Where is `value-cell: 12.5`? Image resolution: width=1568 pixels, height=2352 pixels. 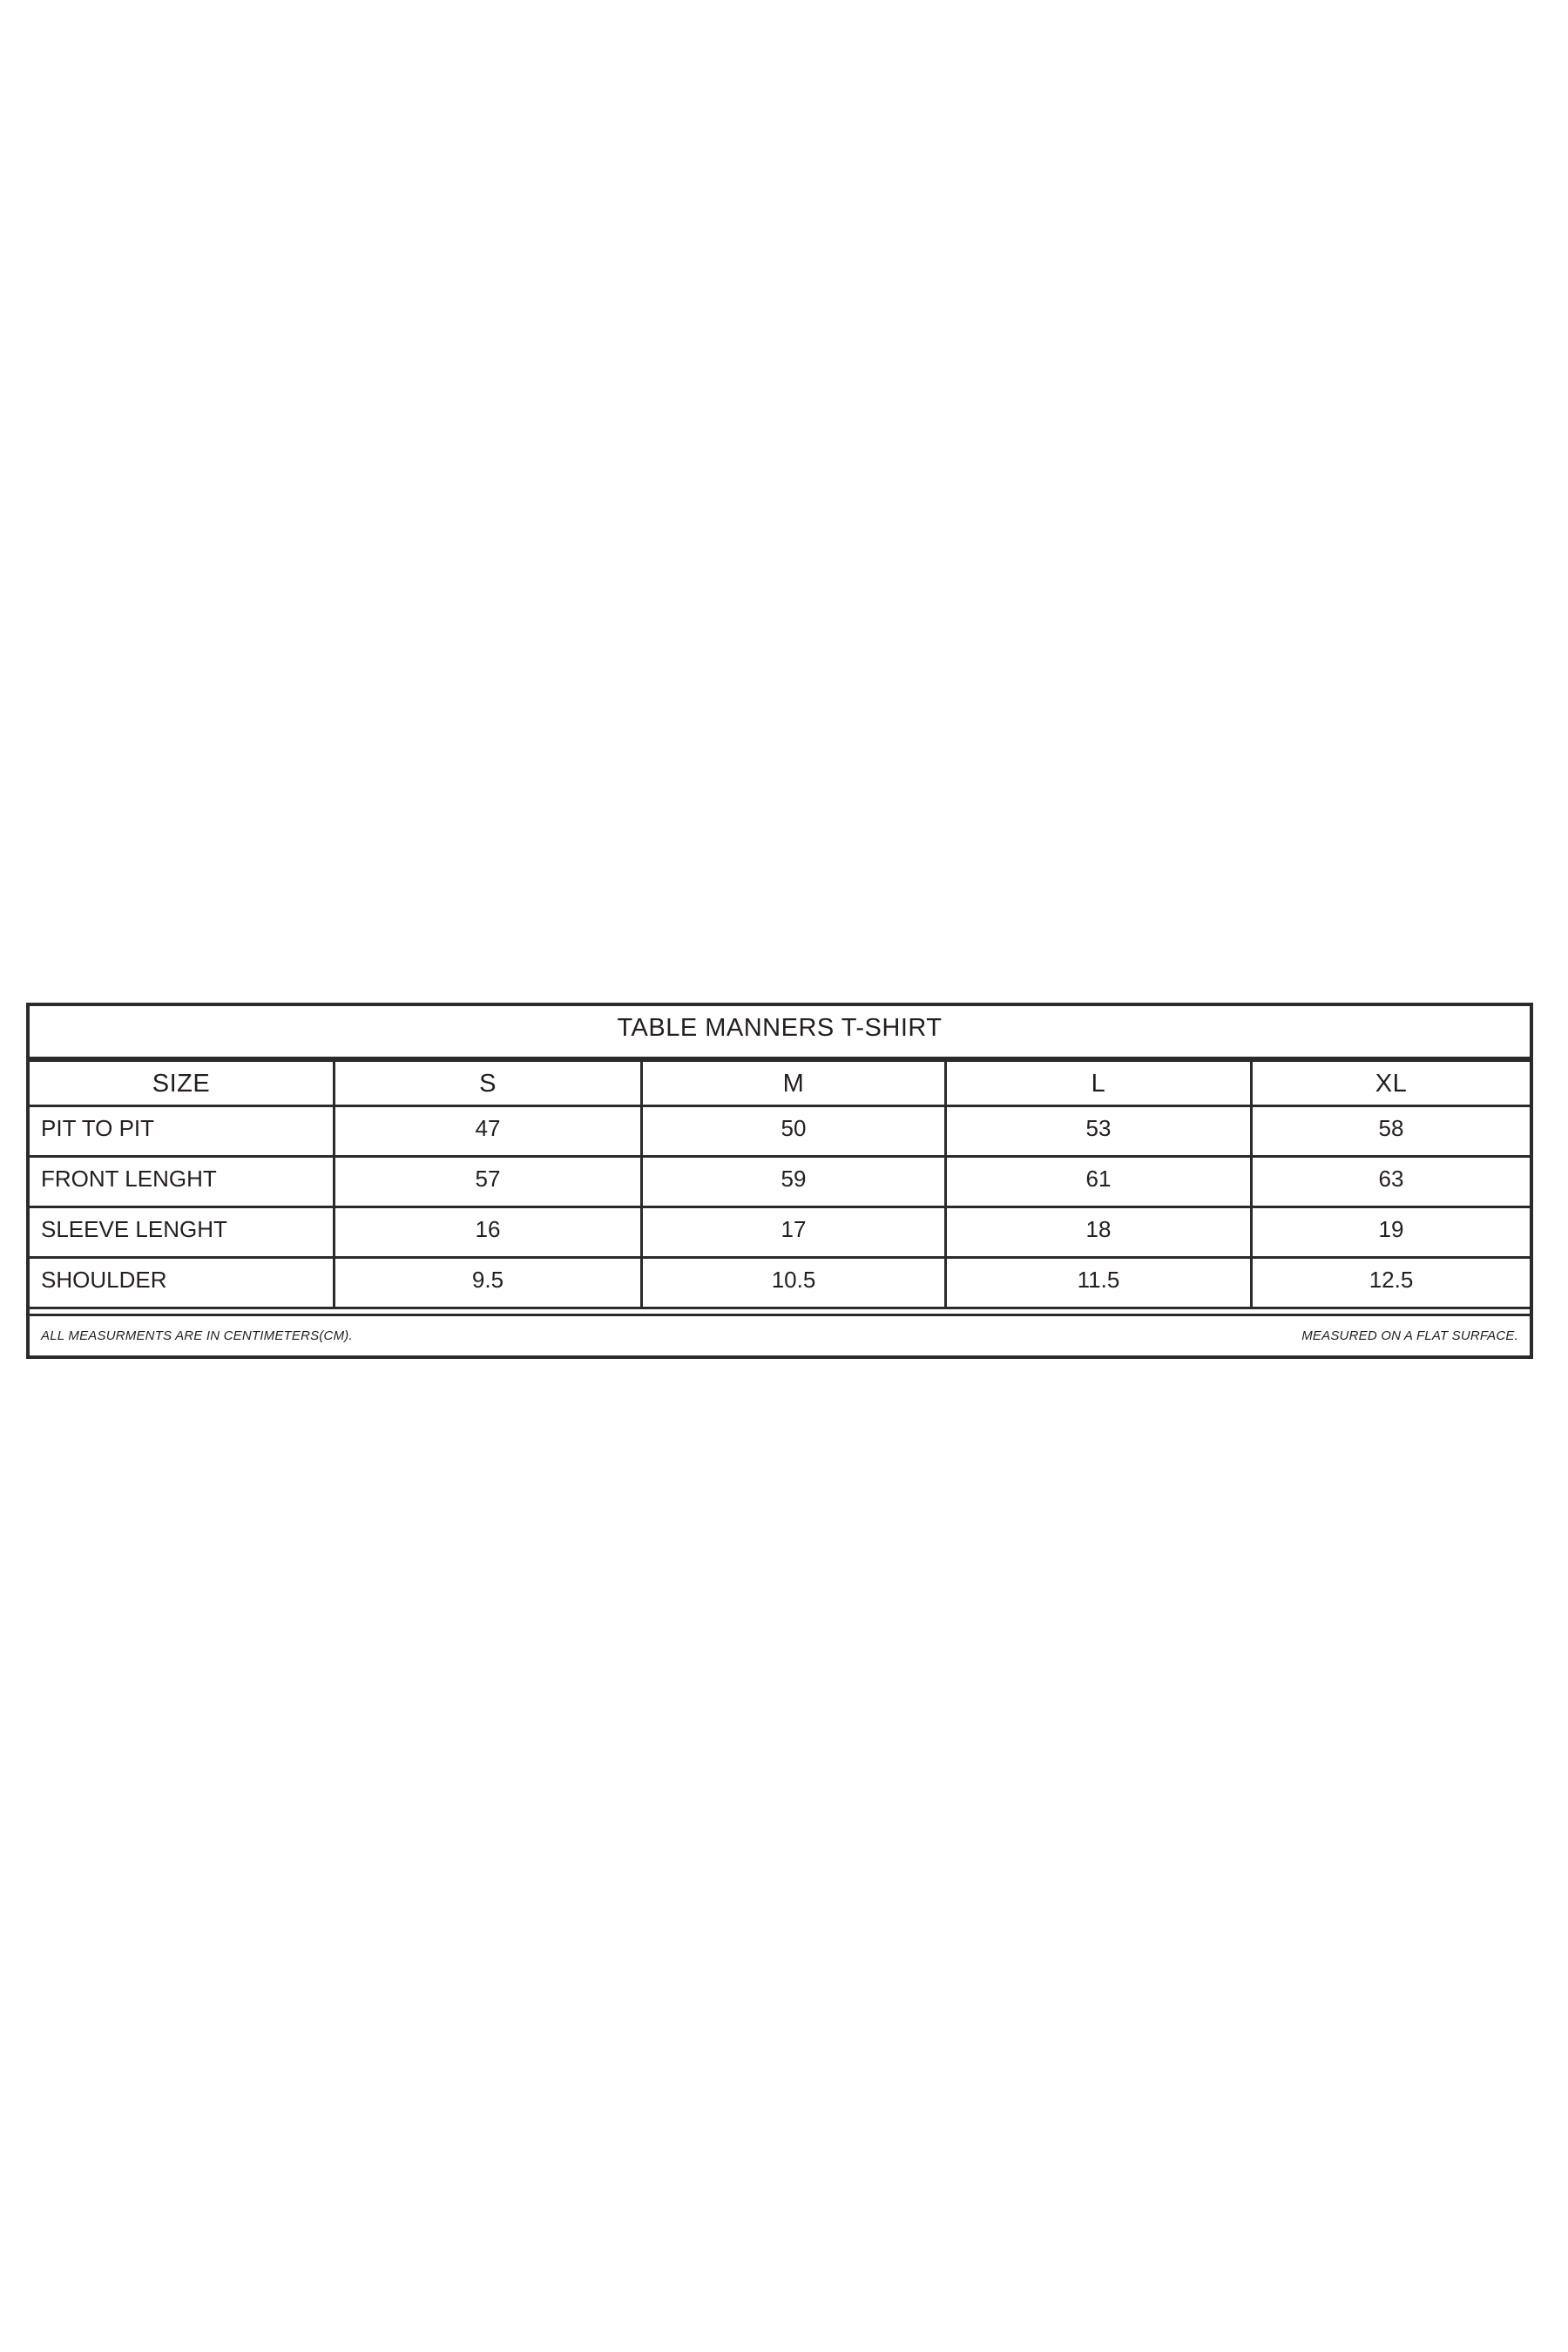 value-cell: 12.5 is located at coordinates (1391, 1283).